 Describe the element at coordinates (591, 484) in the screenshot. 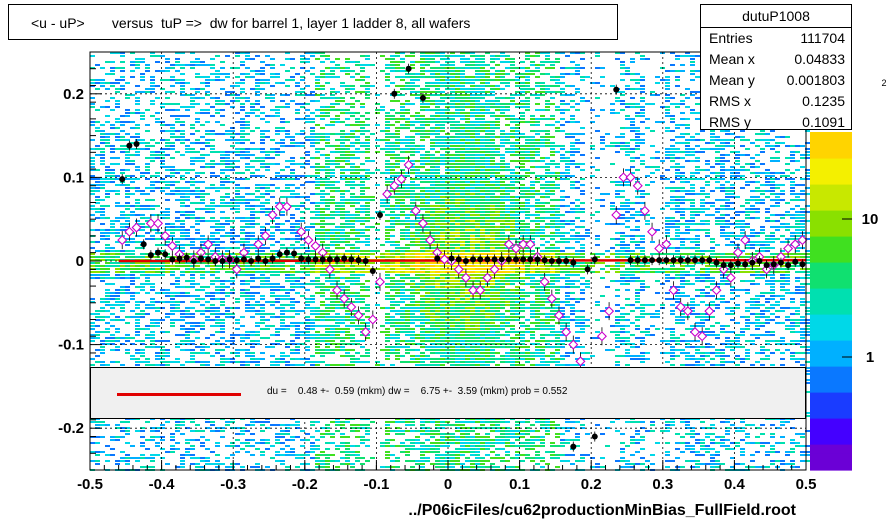

I see `x-tick-label: 0.2` at that location.